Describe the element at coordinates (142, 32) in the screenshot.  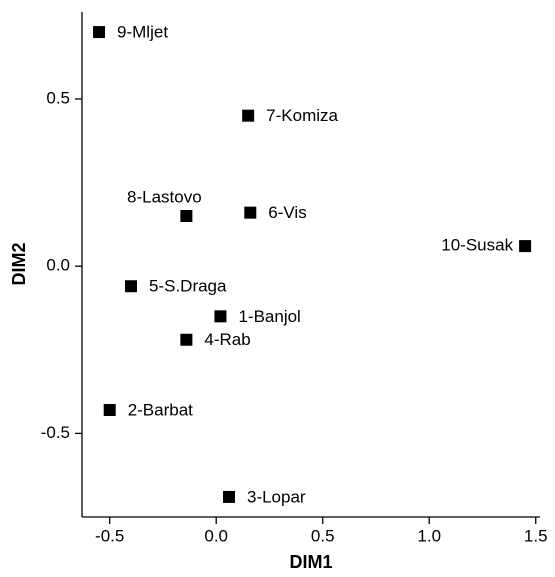
I see `point-label: 9-Mljet` at that location.